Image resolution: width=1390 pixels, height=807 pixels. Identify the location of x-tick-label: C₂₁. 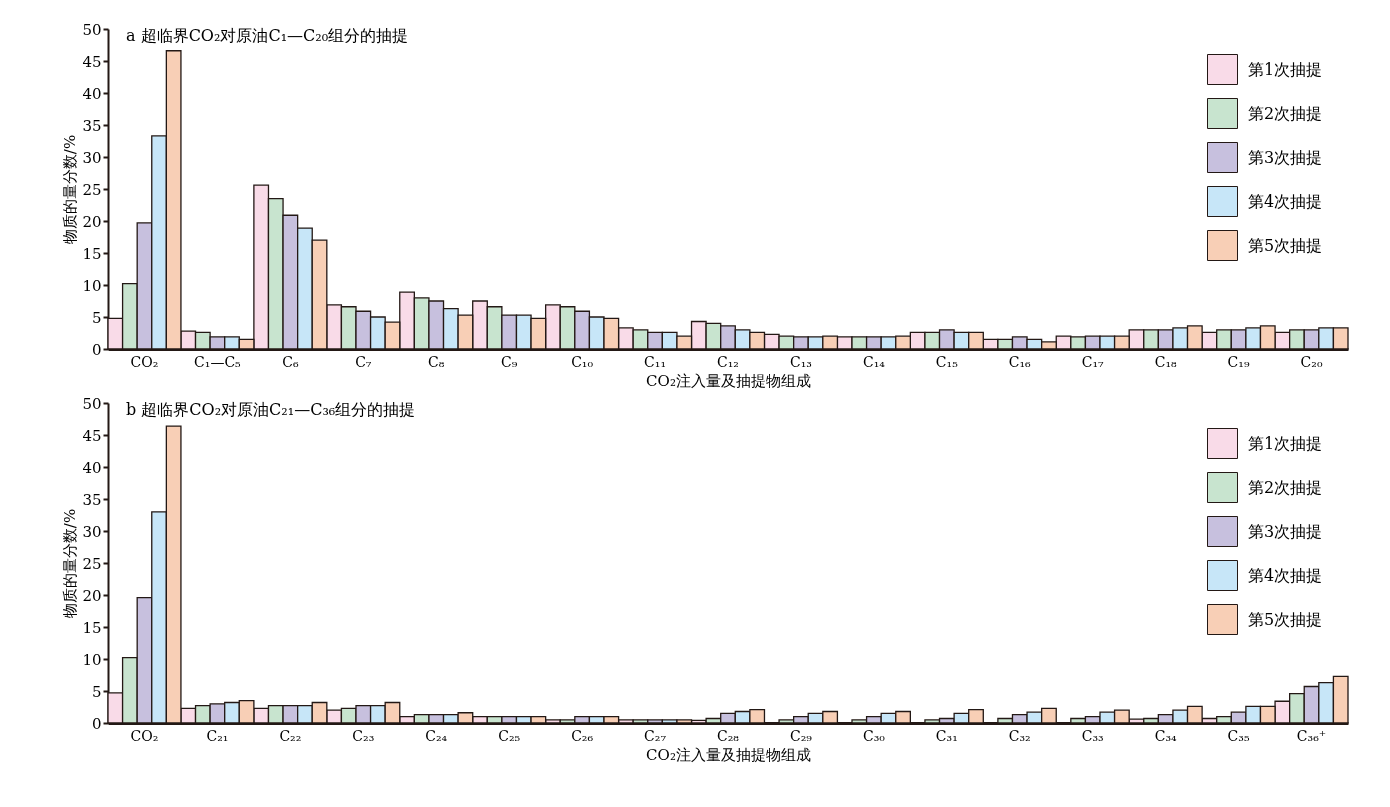
(217, 735).